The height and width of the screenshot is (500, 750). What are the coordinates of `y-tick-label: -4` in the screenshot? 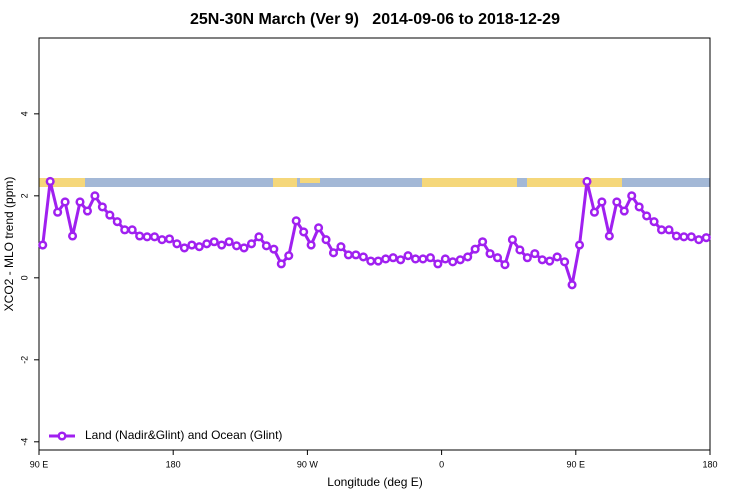 It's located at (24, 442).